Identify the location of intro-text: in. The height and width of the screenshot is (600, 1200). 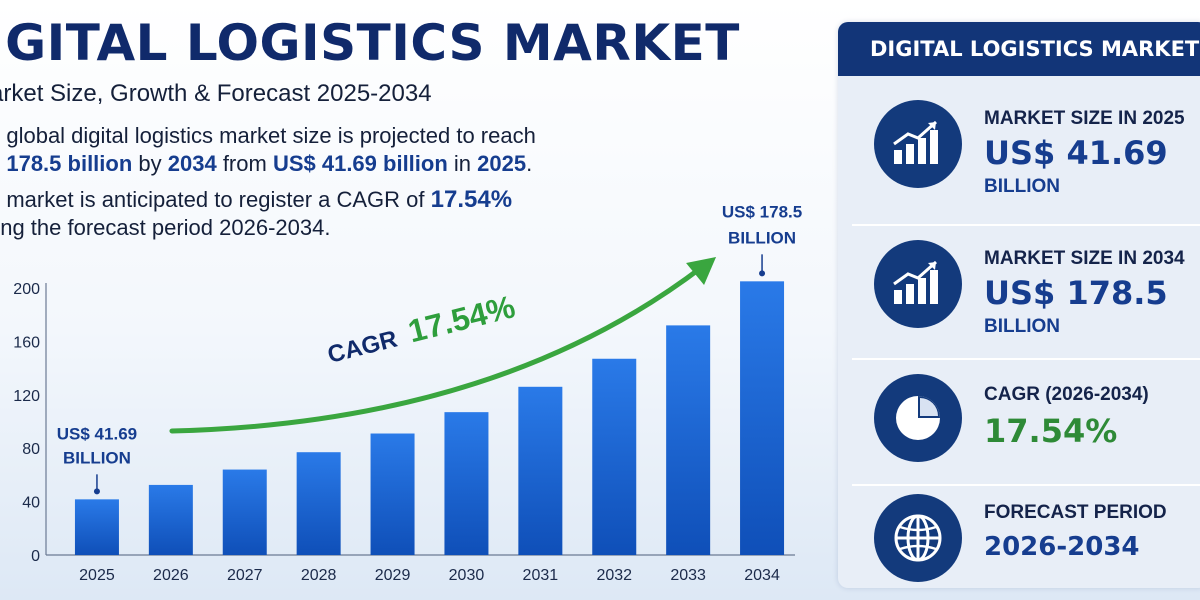
(462, 163).